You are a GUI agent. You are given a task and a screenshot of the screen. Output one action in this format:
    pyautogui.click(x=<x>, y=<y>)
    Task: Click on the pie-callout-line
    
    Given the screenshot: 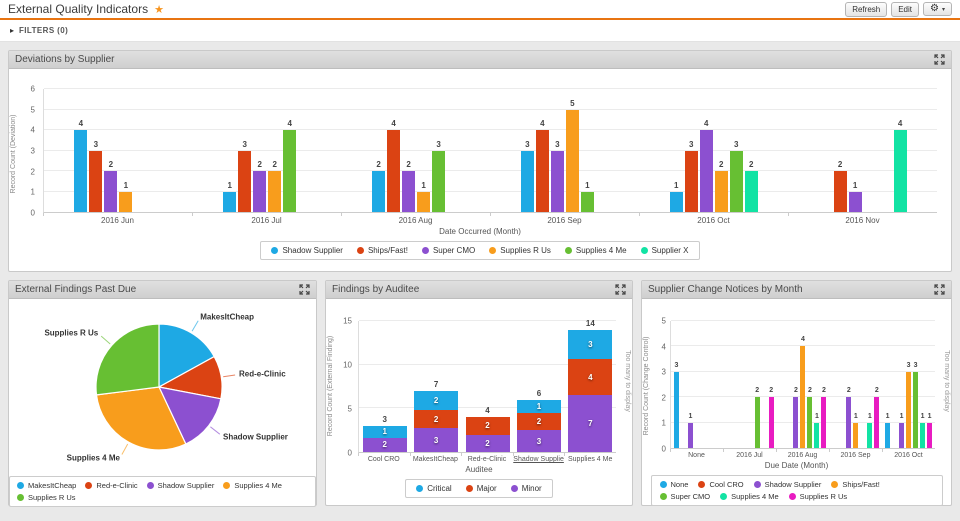 What is the action you would take?
    pyautogui.click(x=105, y=340)
    